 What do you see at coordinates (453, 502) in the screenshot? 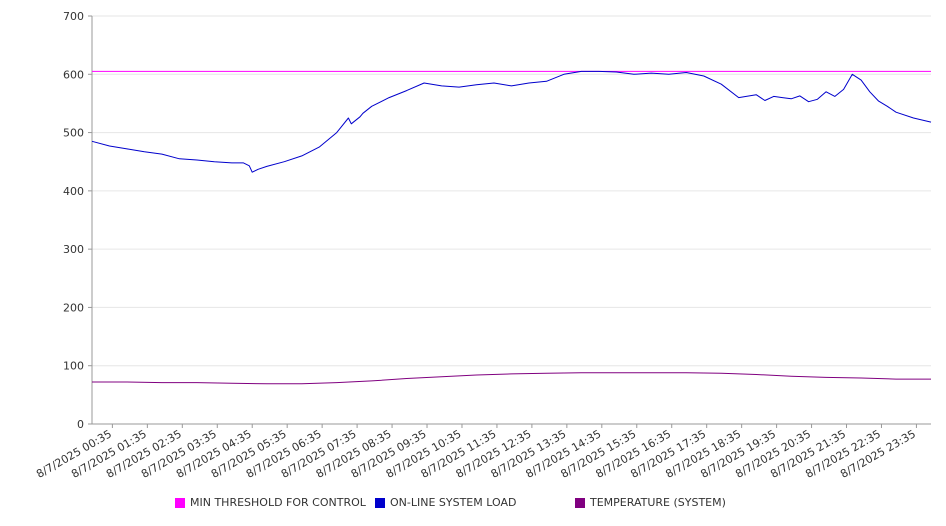
I see `legend-label-system-load: ON-LINE SYSTEM LOAD` at bounding box center [453, 502].